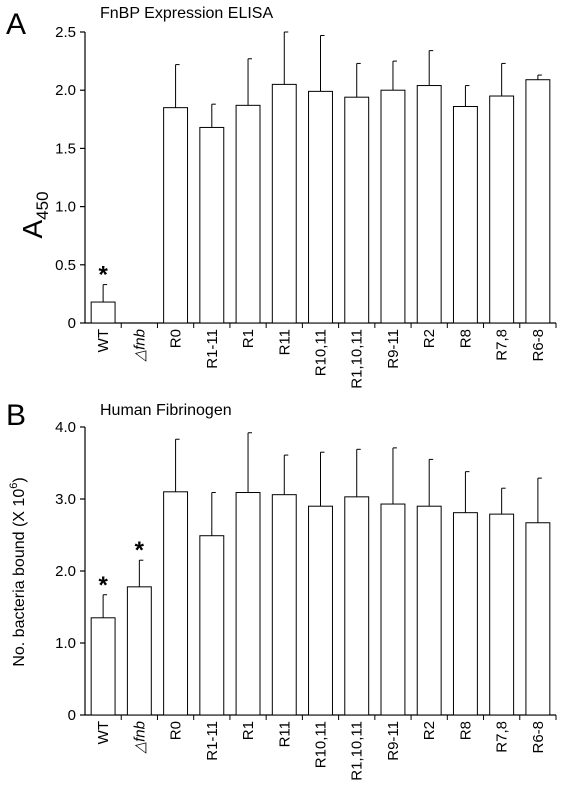 The image size is (569, 800). Describe the element at coordinates (16, 24) in the screenshot. I see `panel-label: A` at that location.